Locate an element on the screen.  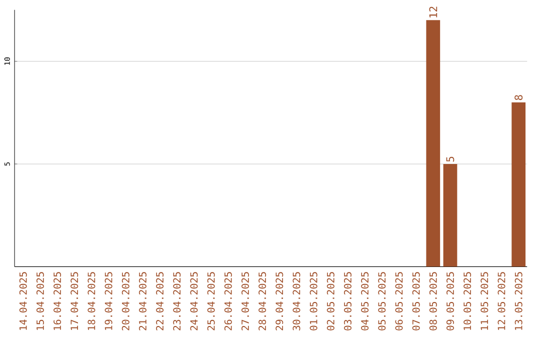
x-tick-label: 14.04.2025 is located at coordinates (23, 301).